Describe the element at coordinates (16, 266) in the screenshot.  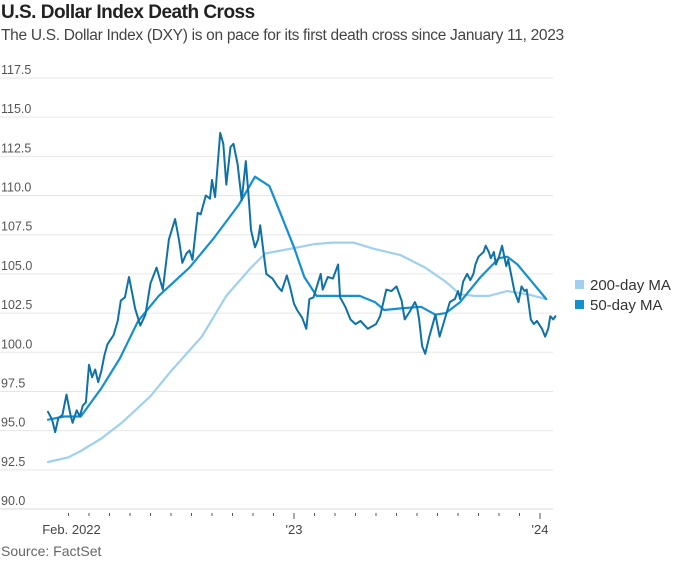
I see `y-tick-label: 105.0` at that location.